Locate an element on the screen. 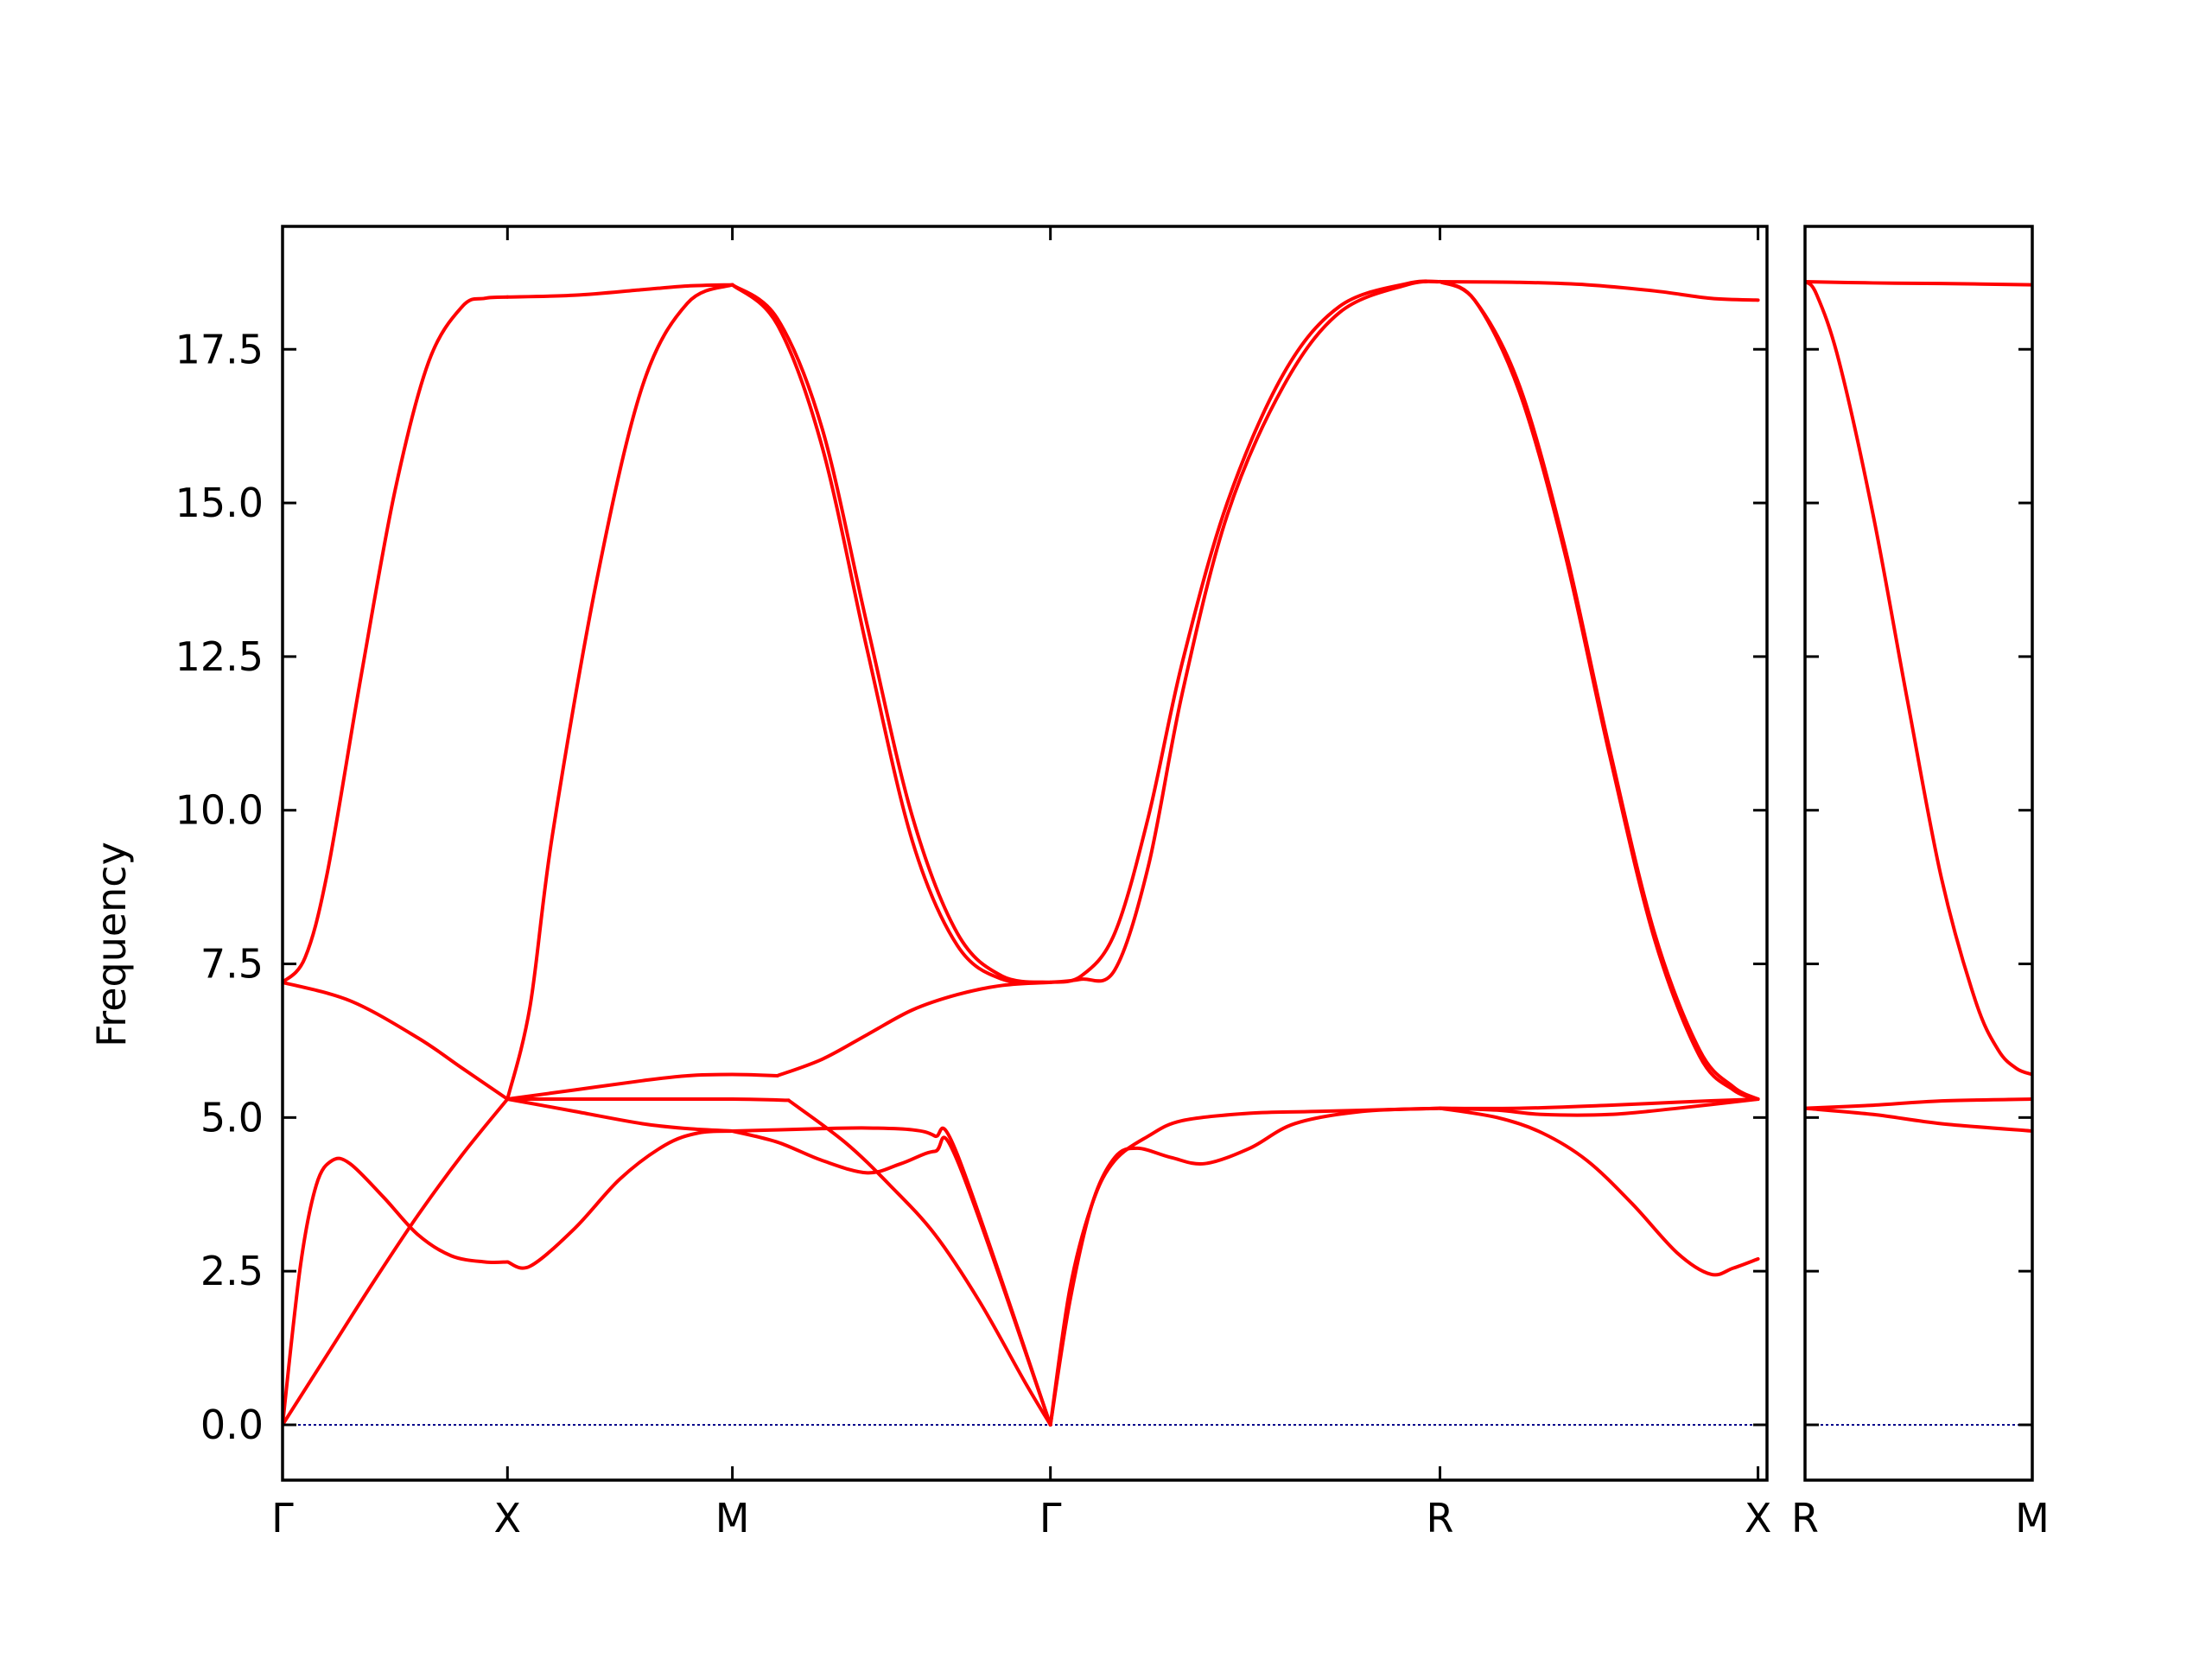 This screenshot has height=1659, width=2212. y-tick-label: 2.5 is located at coordinates (232, 1271).